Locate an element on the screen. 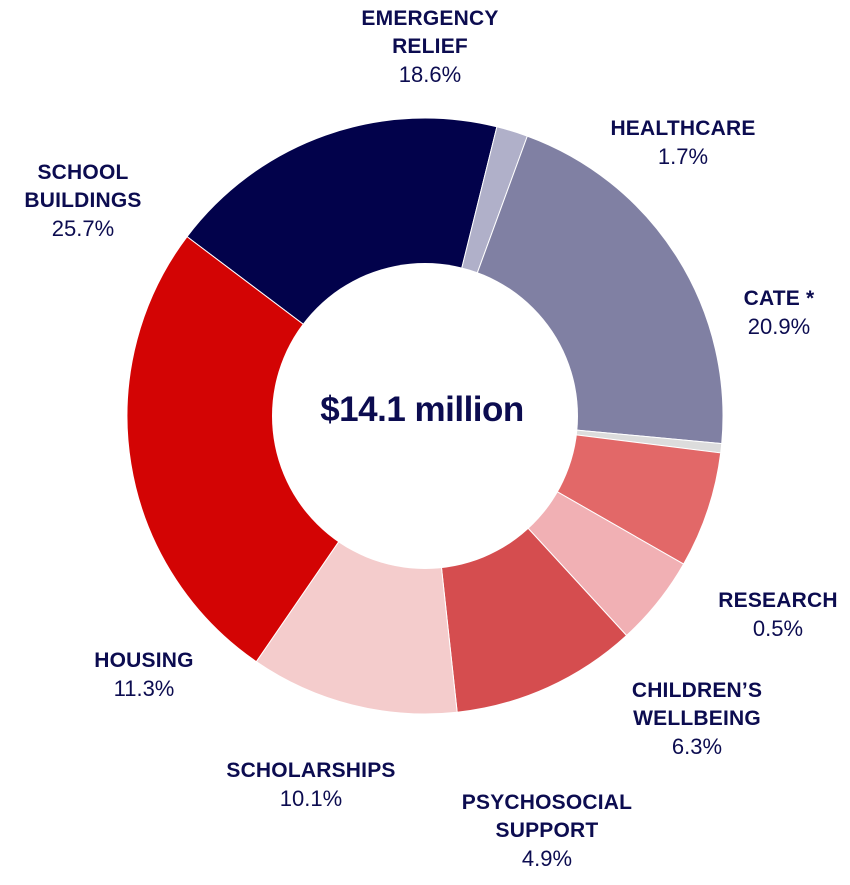  slice-label-0: EMERGENCY RELIEF 18.6% is located at coordinates (430, 47).